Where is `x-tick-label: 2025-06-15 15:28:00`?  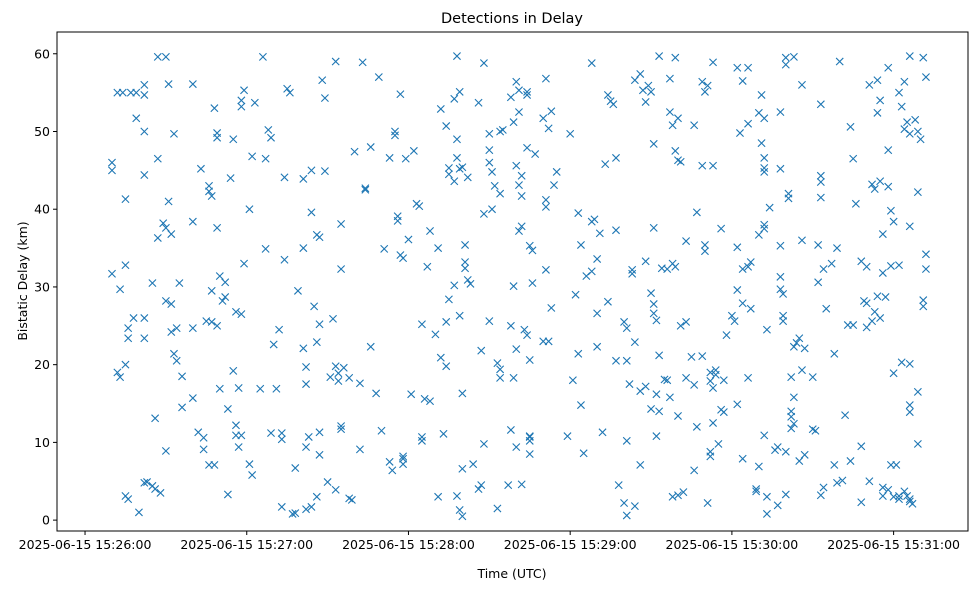
x-tick-label: 2025-06-15 15:28:00 is located at coordinates (408, 544).